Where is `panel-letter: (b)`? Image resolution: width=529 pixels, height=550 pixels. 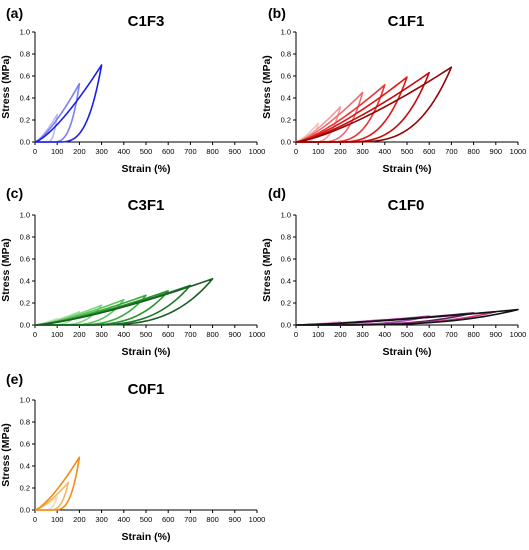 panel-letter: (b) is located at coordinates (277, 13).